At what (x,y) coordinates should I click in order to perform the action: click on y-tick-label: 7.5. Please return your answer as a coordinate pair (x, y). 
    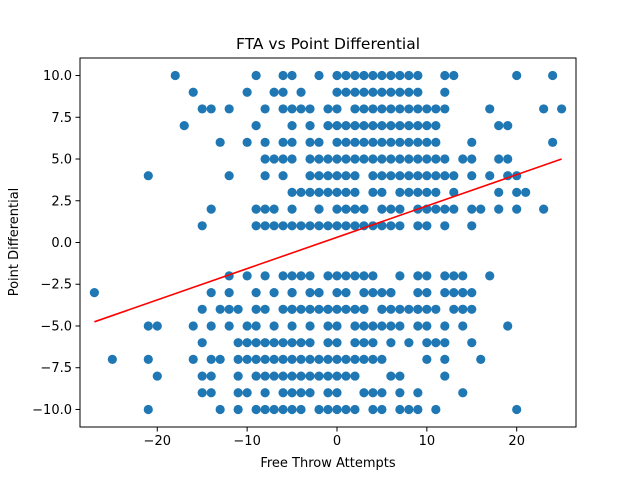
    Looking at the image, I should click on (61, 118).